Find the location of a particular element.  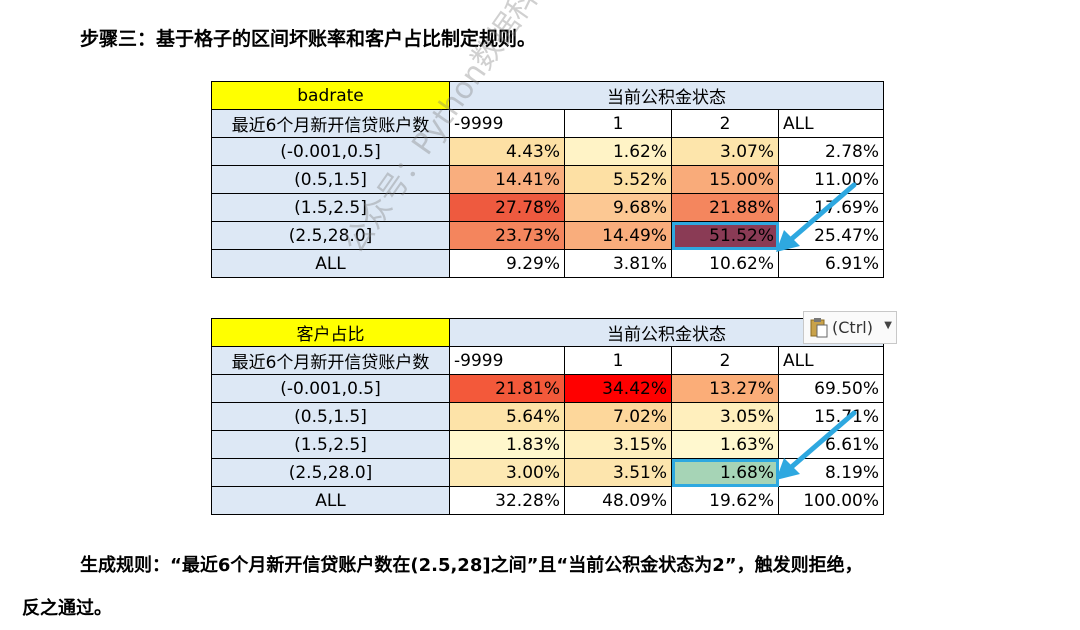

group-header: 当前公积金状态 is located at coordinates (666, 95).